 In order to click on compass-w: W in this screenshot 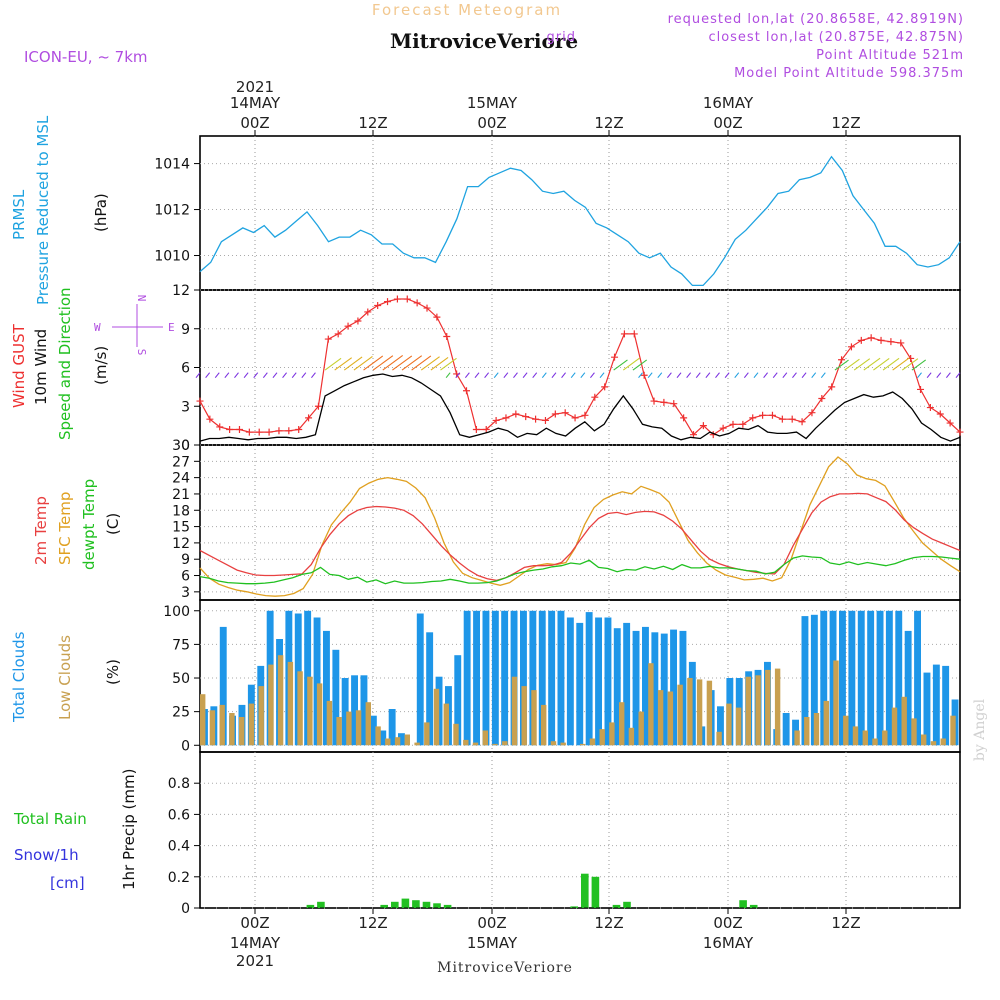, I will do `click(97, 327)`.